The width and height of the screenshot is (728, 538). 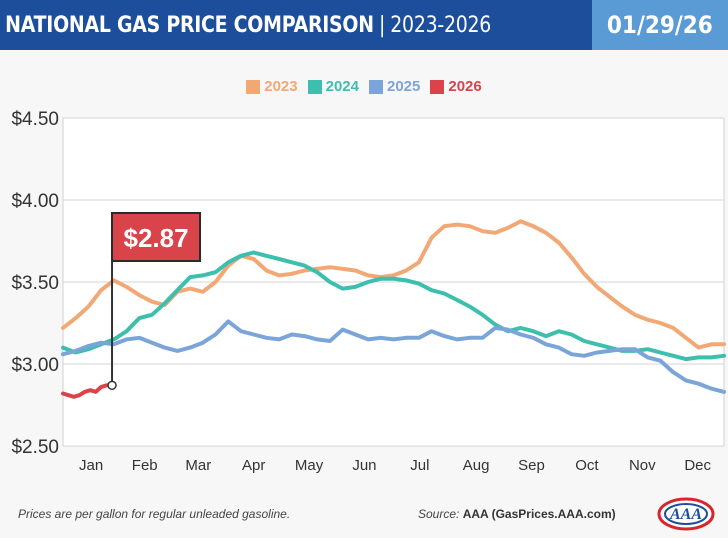 What do you see at coordinates (364, 86) in the screenshot?
I see `legend: 2023 2024 2025 2026` at bounding box center [364, 86].